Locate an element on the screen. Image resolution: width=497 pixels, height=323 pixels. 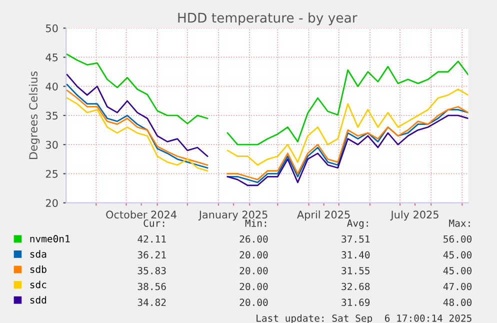
text: Avg: is located at coordinates (357, 224).